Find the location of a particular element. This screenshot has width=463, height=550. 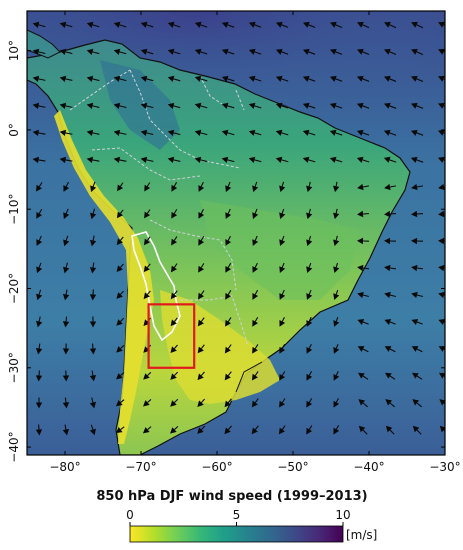

longitude-tick-label: −50° is located at coordinates (292, 467).